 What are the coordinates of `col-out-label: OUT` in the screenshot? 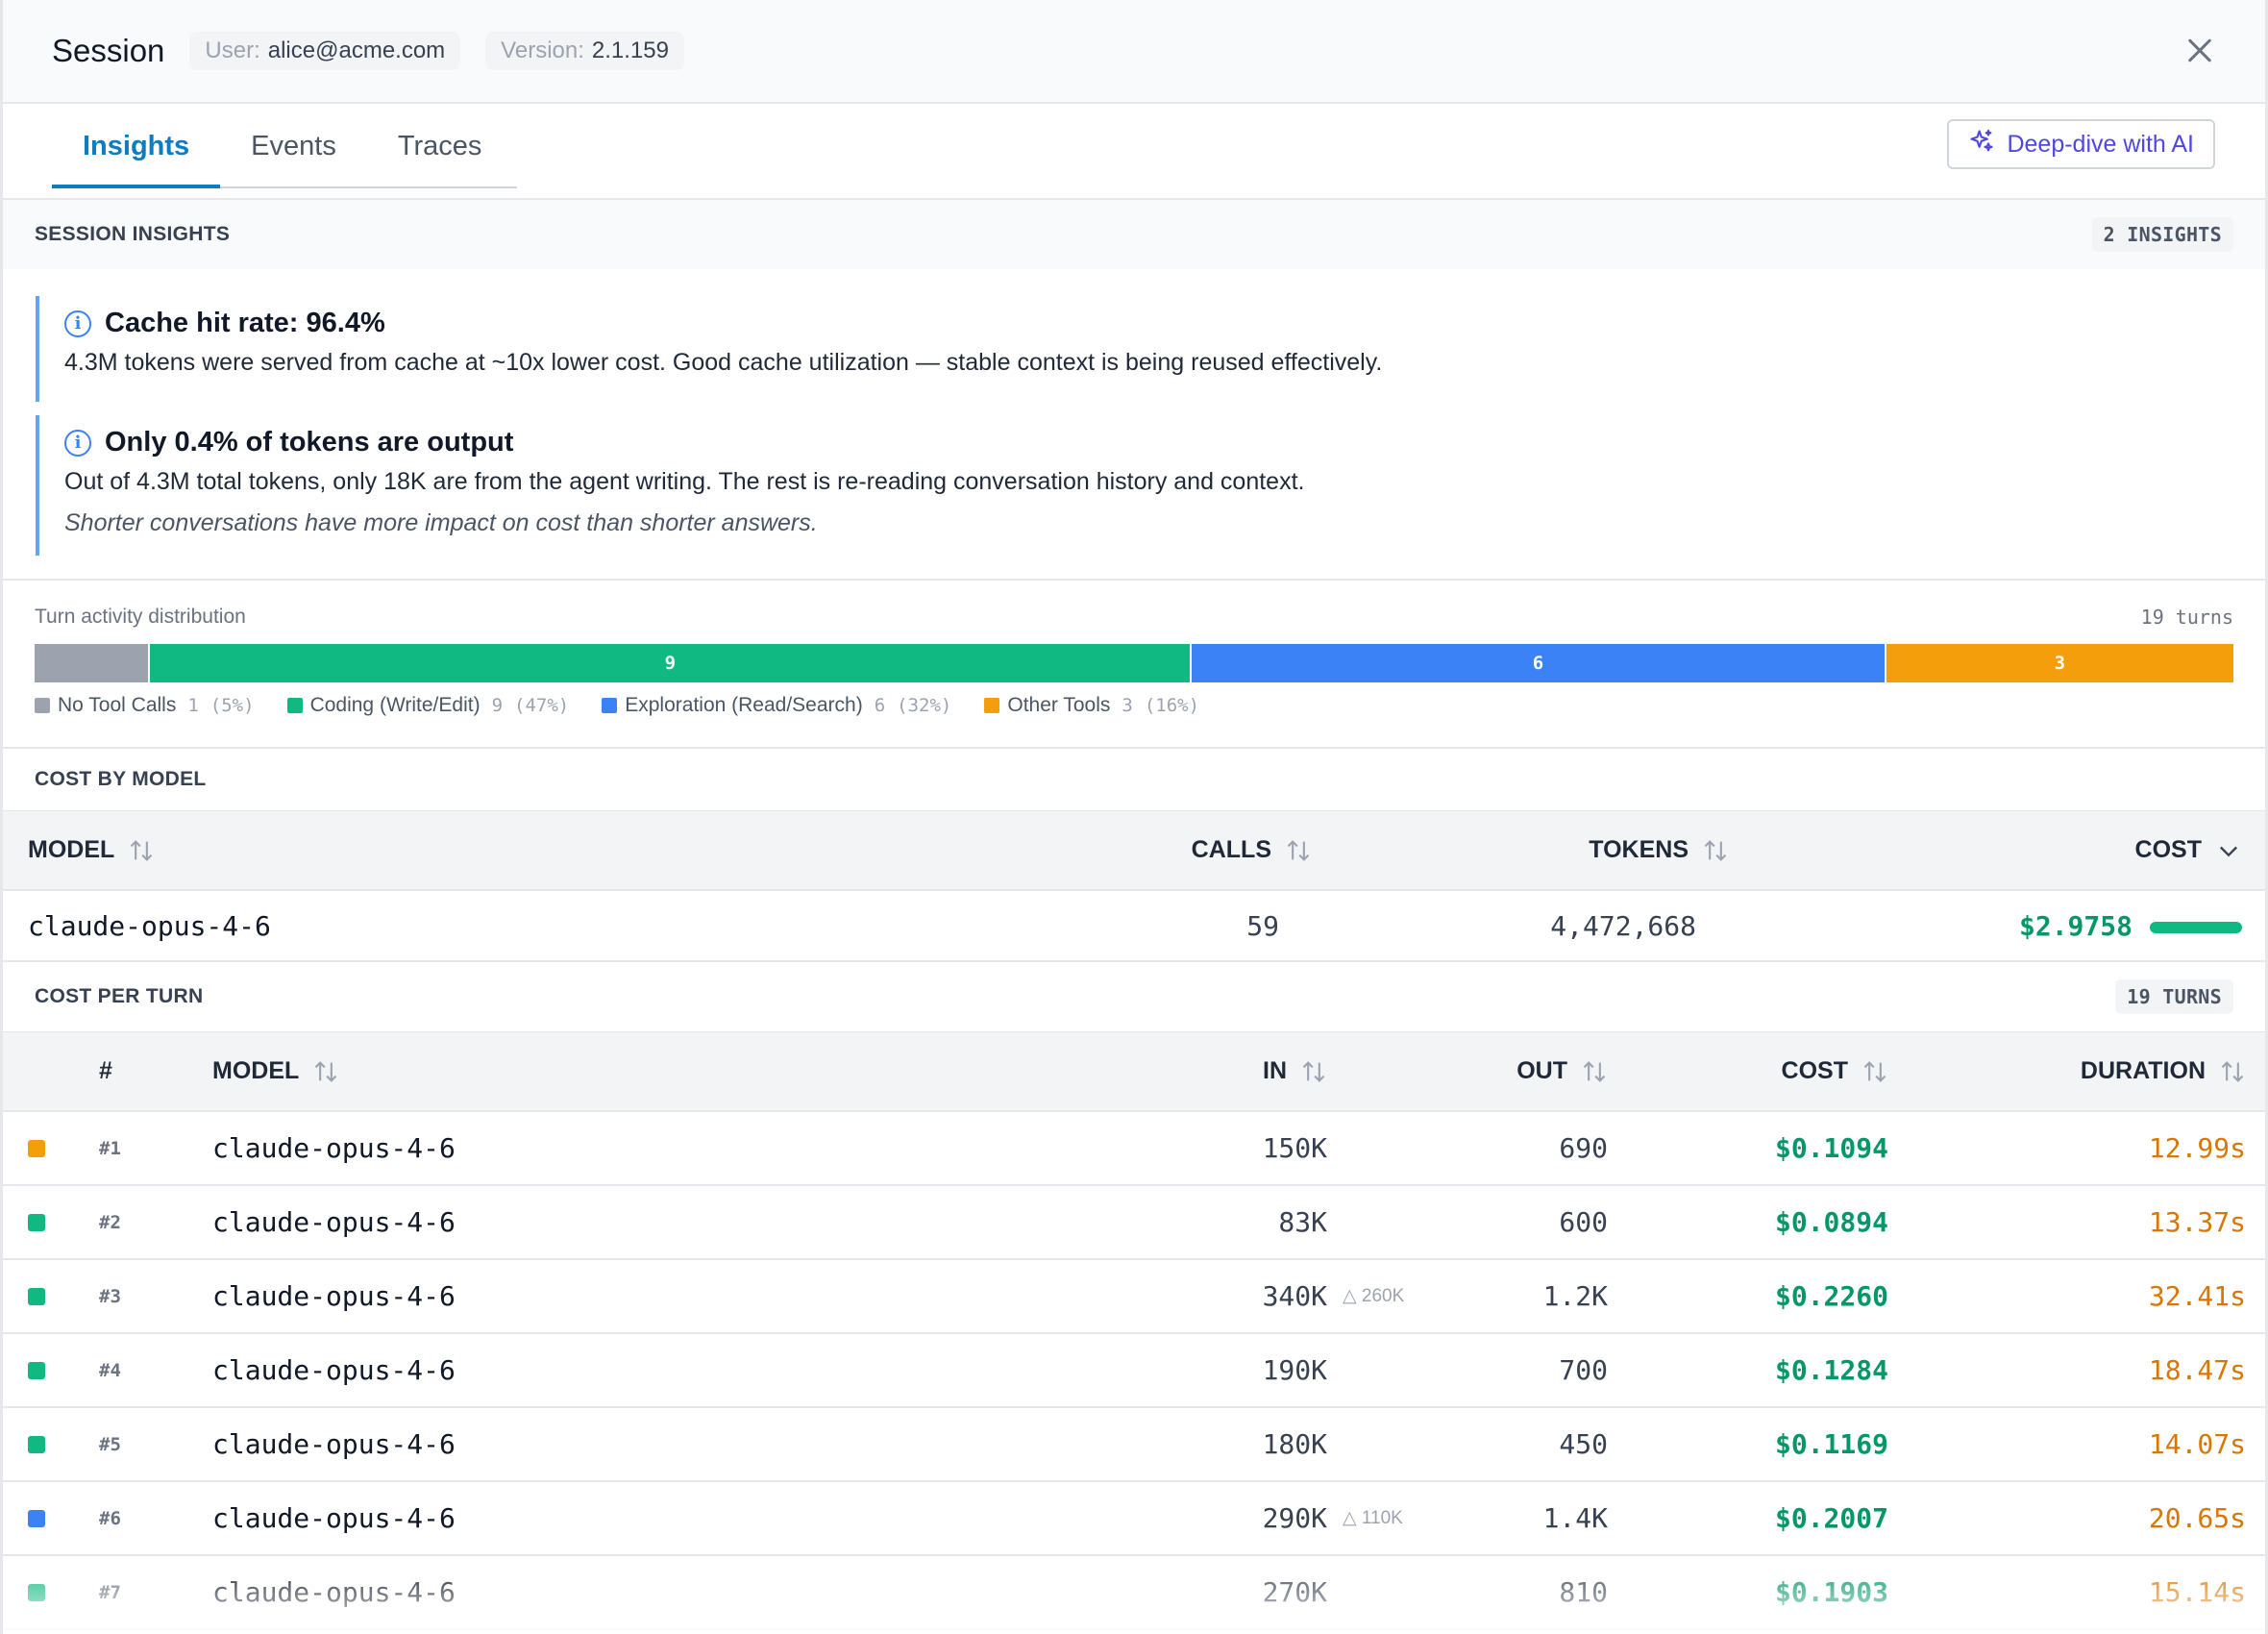 It's located at (1541, 1070).